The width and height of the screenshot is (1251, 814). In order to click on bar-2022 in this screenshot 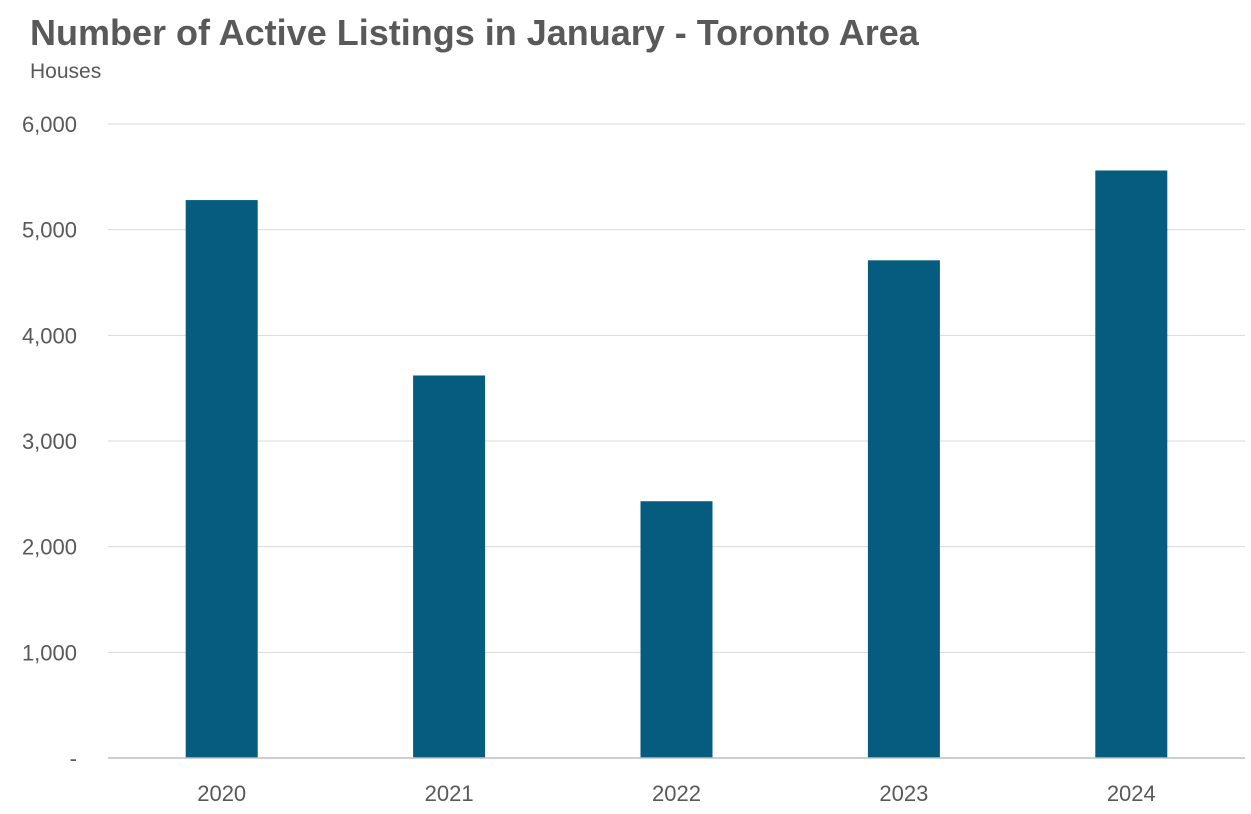, I will do `click(676, 629)`.